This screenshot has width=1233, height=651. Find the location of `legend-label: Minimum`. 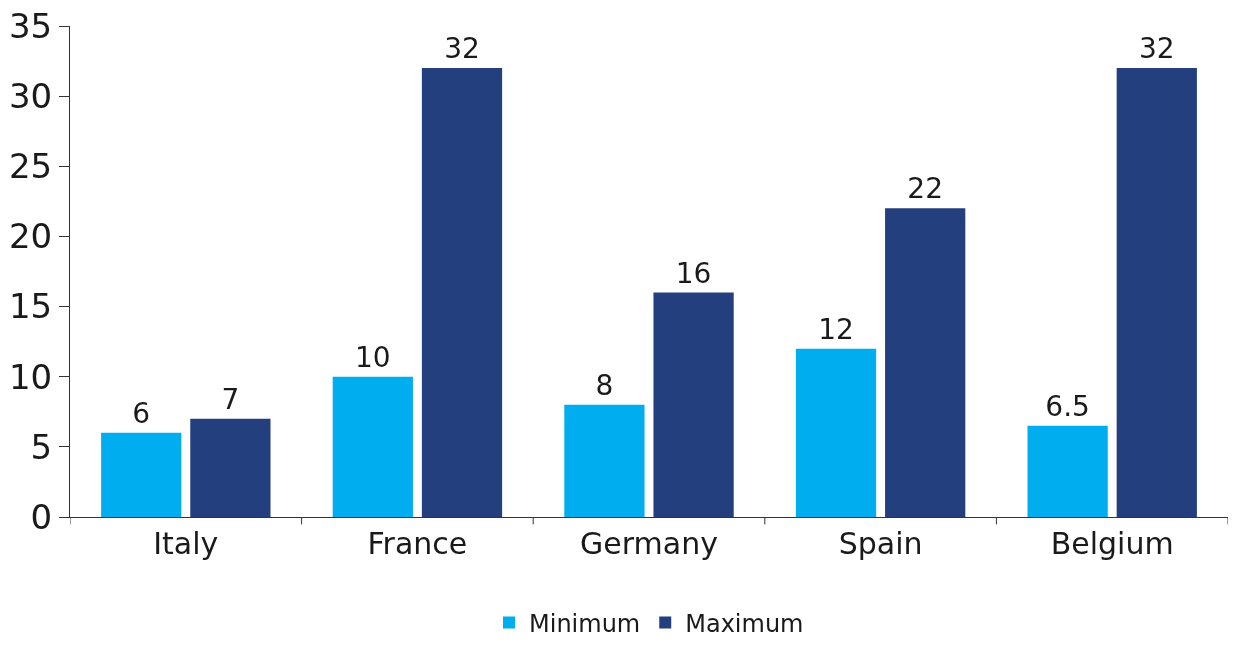

legend-label: Minimum is located at coordinates (585, 623).